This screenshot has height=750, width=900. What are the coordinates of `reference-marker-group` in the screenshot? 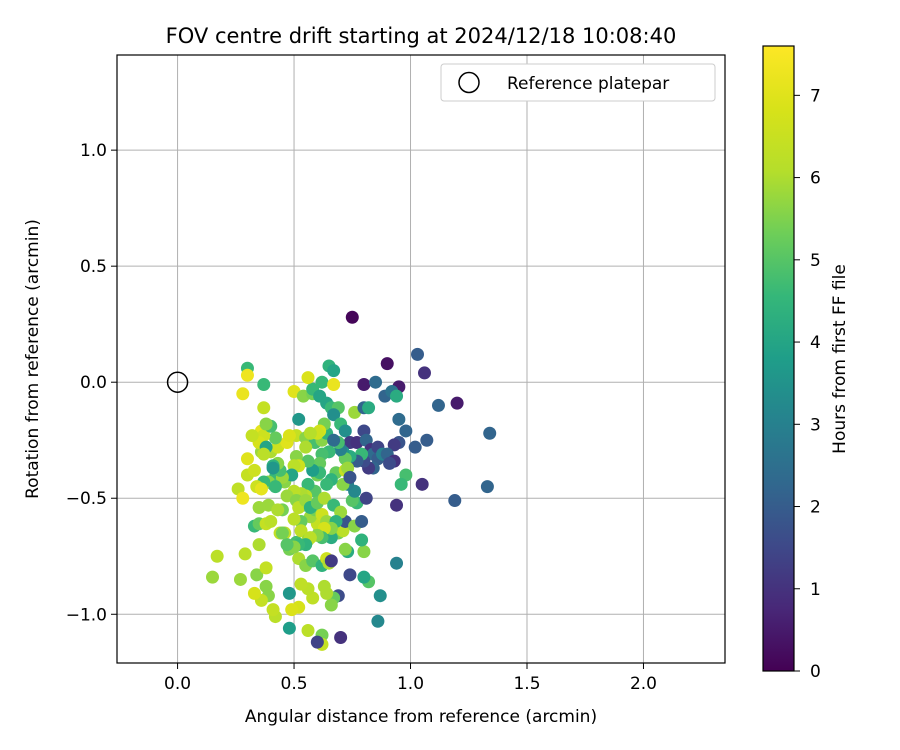 It's located at (177, 382).